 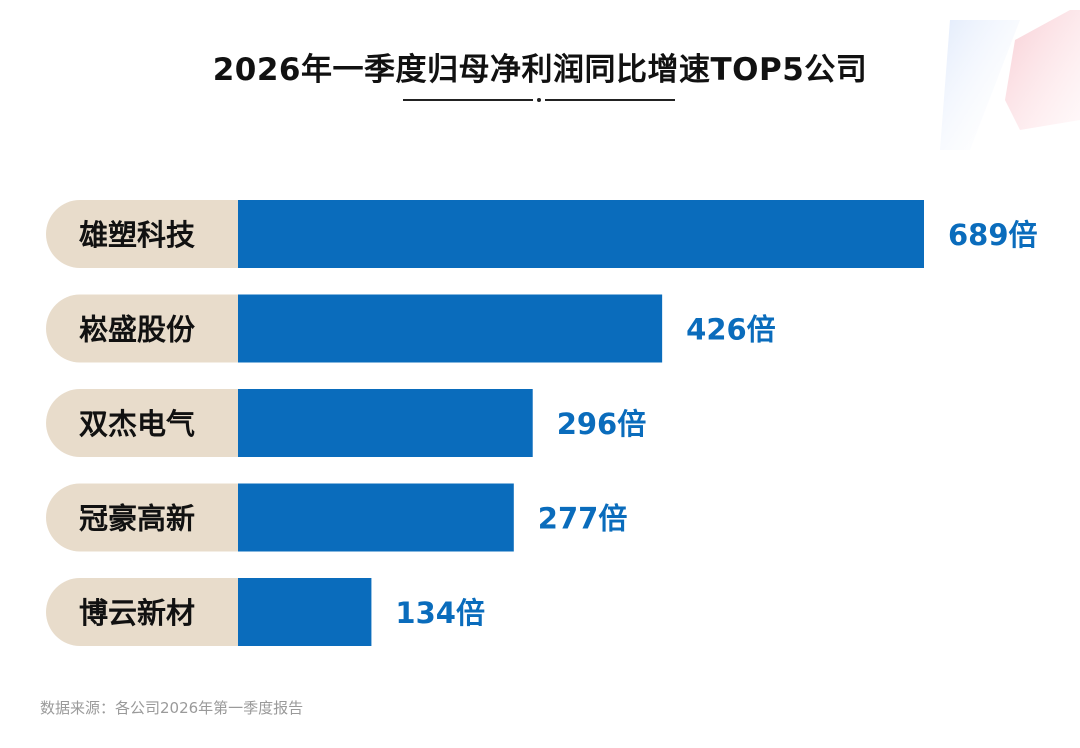 I want to click on value-label: 689倍, so click(x=993, y=235).